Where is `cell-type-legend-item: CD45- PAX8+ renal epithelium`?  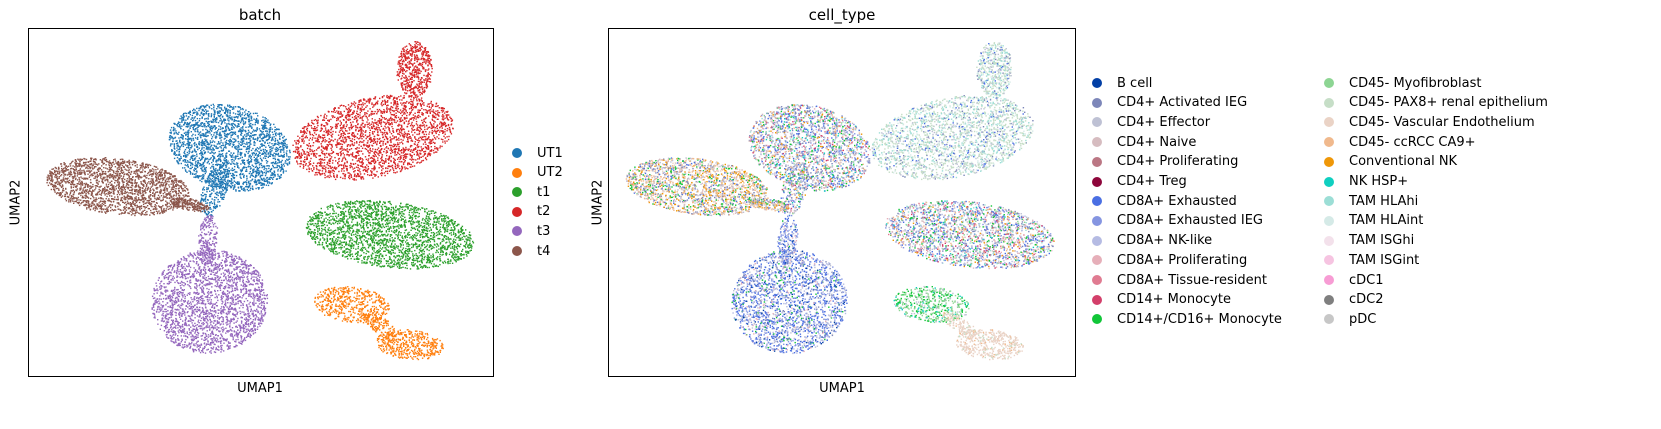
cell-type-legend-item: CD45- PAX8+ renal epithelium is located at coordinates (1436, 103).